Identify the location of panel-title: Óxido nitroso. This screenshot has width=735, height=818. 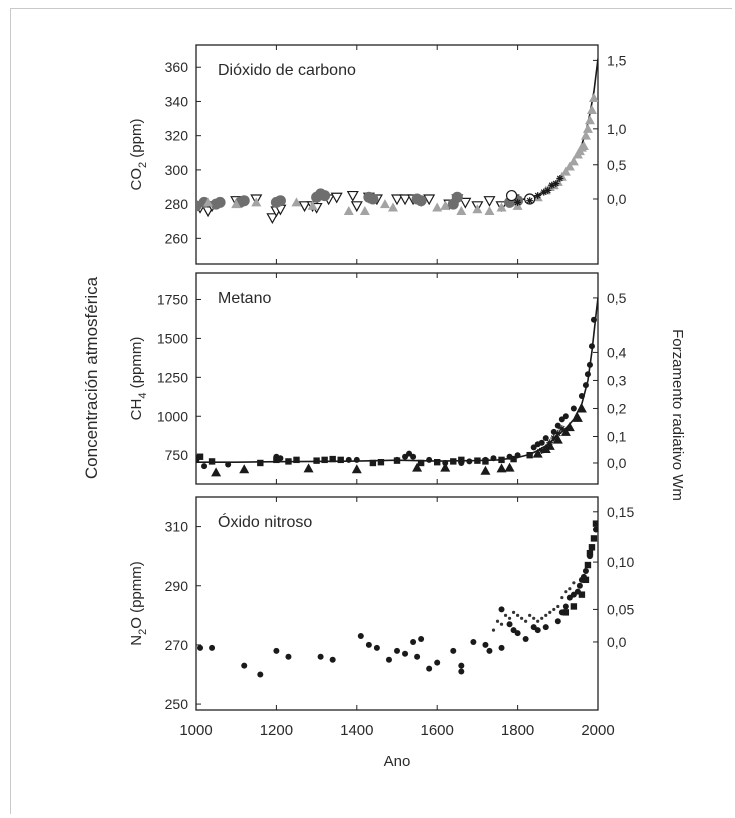
(265, 521).